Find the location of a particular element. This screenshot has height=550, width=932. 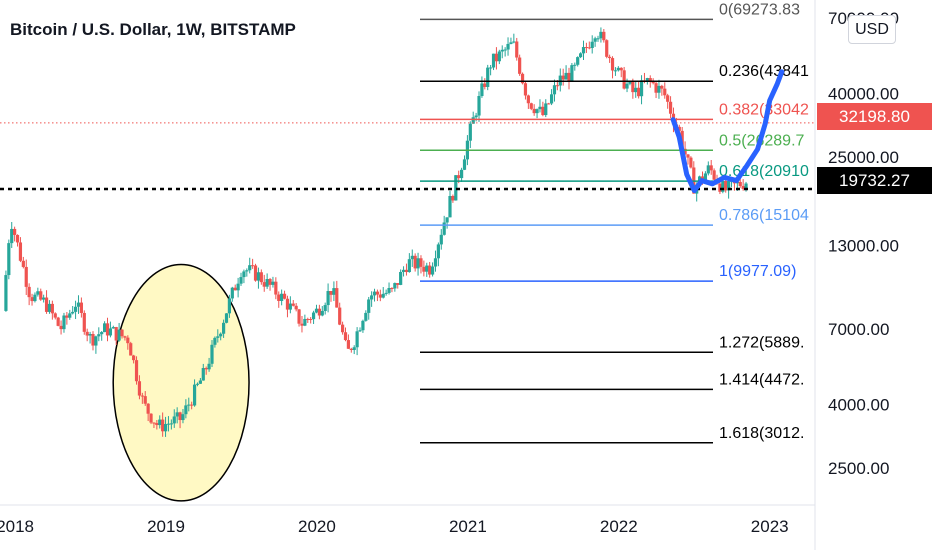

y-tick-label: 25000.00 is located at coordinates (863, 157).